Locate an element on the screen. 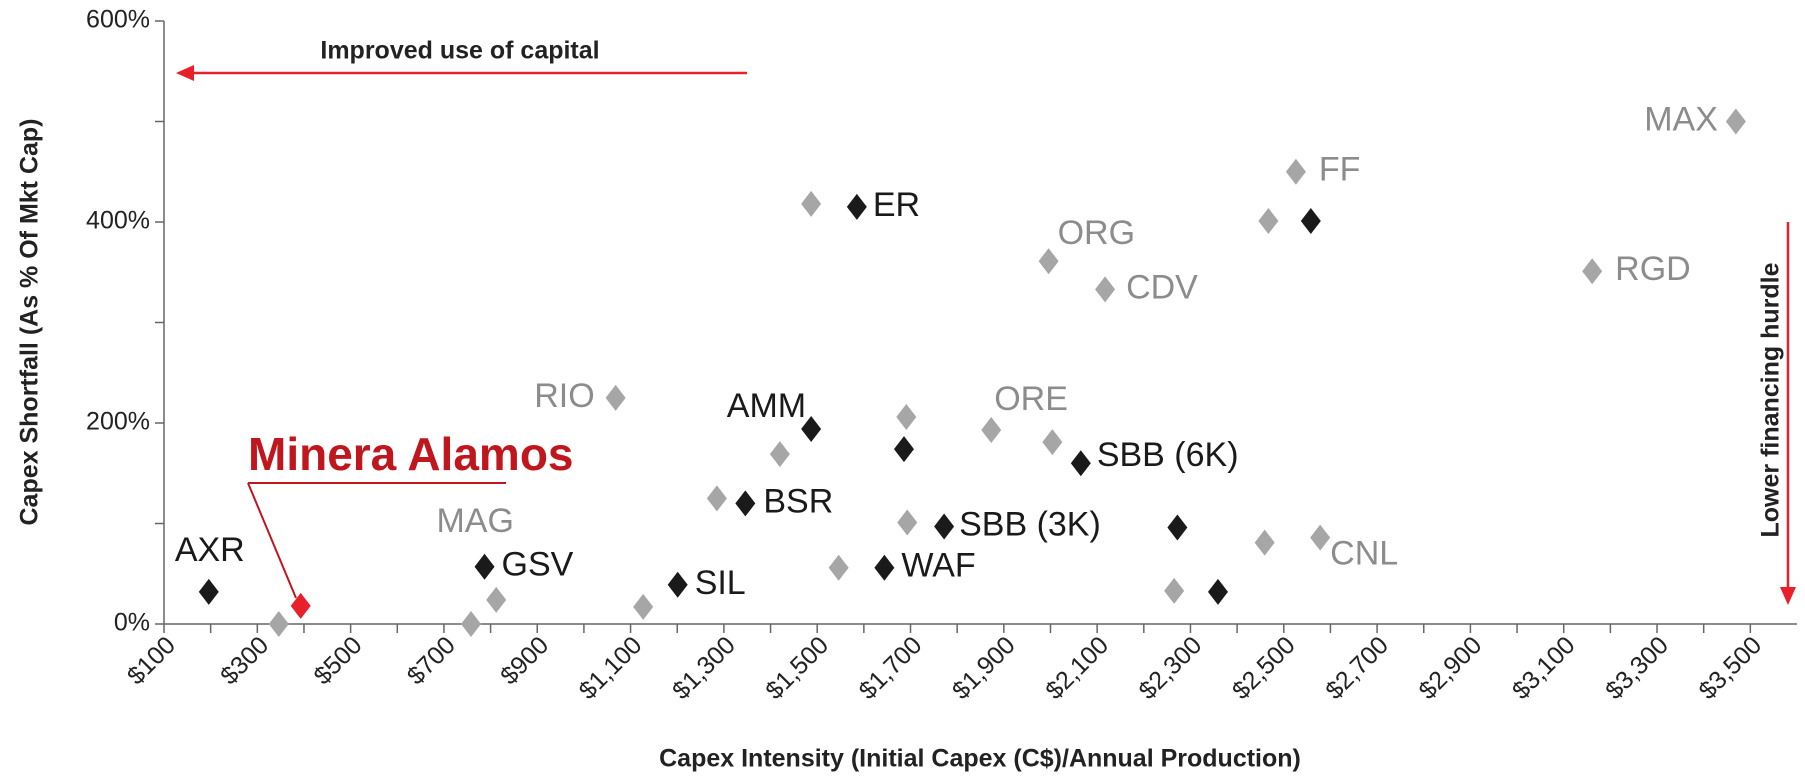 The height and width of the screenshot is (777, 1805). point-label: SBB (3K) is located at coordinates (1030, 524).